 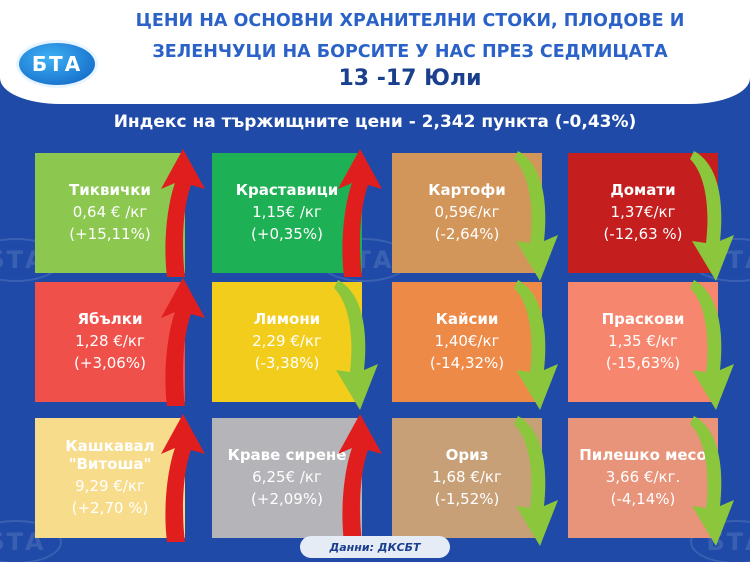 What do you see at coordinates (57, 64) in the screenshot?
I see `bta-logo: БТА` at bounding box center [57, 64].